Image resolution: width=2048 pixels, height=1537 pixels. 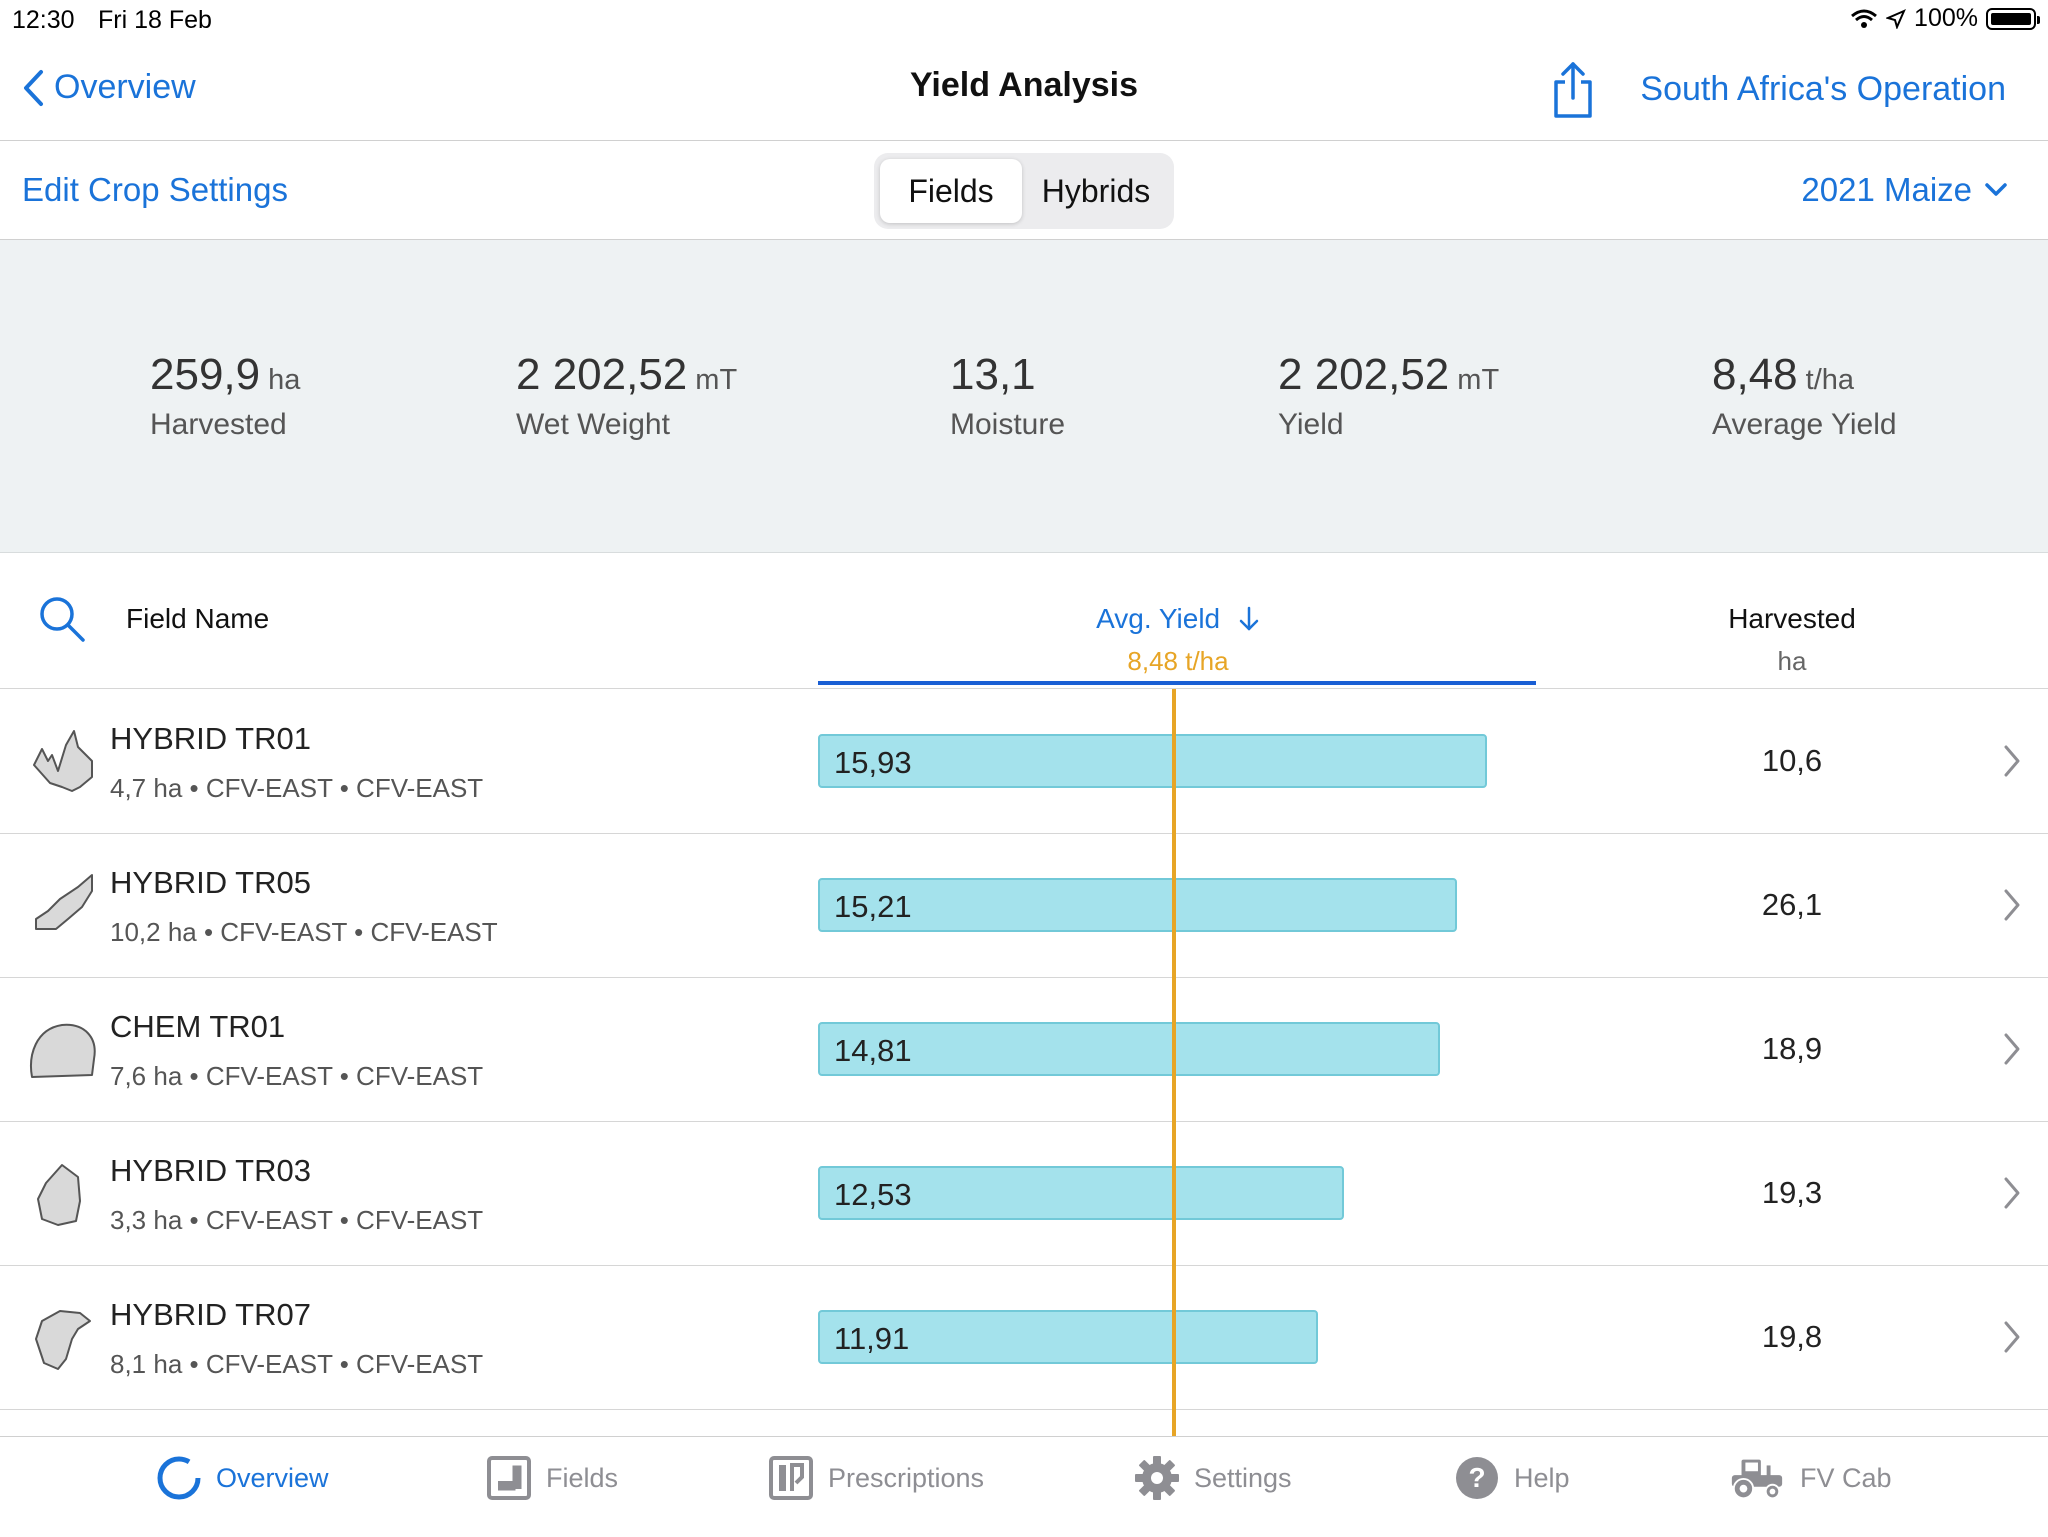 I want to click on tab-overview: Overview, so click(x=242, y=1478).